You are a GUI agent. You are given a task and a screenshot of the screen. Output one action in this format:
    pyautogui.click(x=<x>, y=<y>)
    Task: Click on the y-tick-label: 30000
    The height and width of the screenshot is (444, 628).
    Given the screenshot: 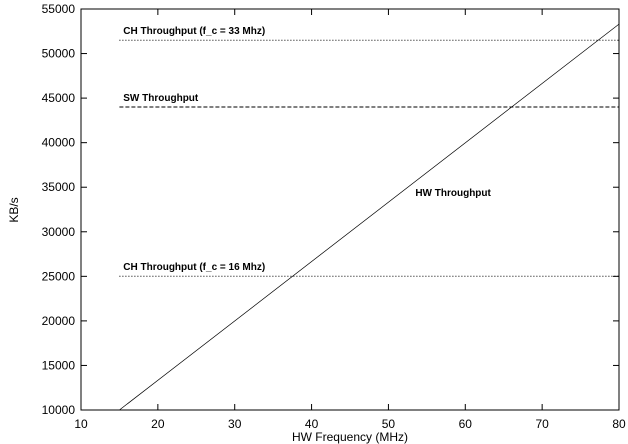 What is the action you would take?
    pyautogui.click(x=59, y=232)
    